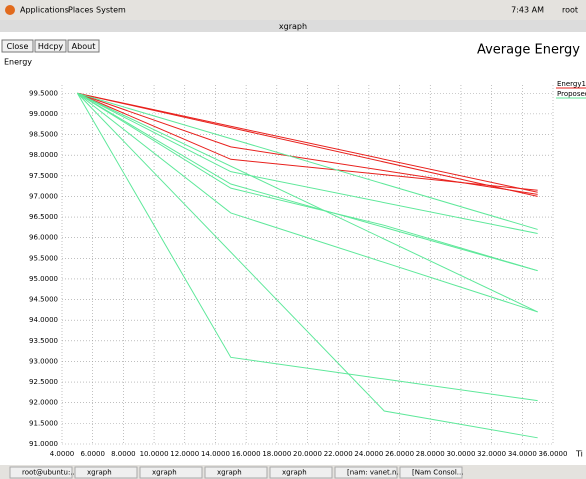 The height and width of the screenshot is (479, 586). I want to click on title-bar, so click(293, 26).